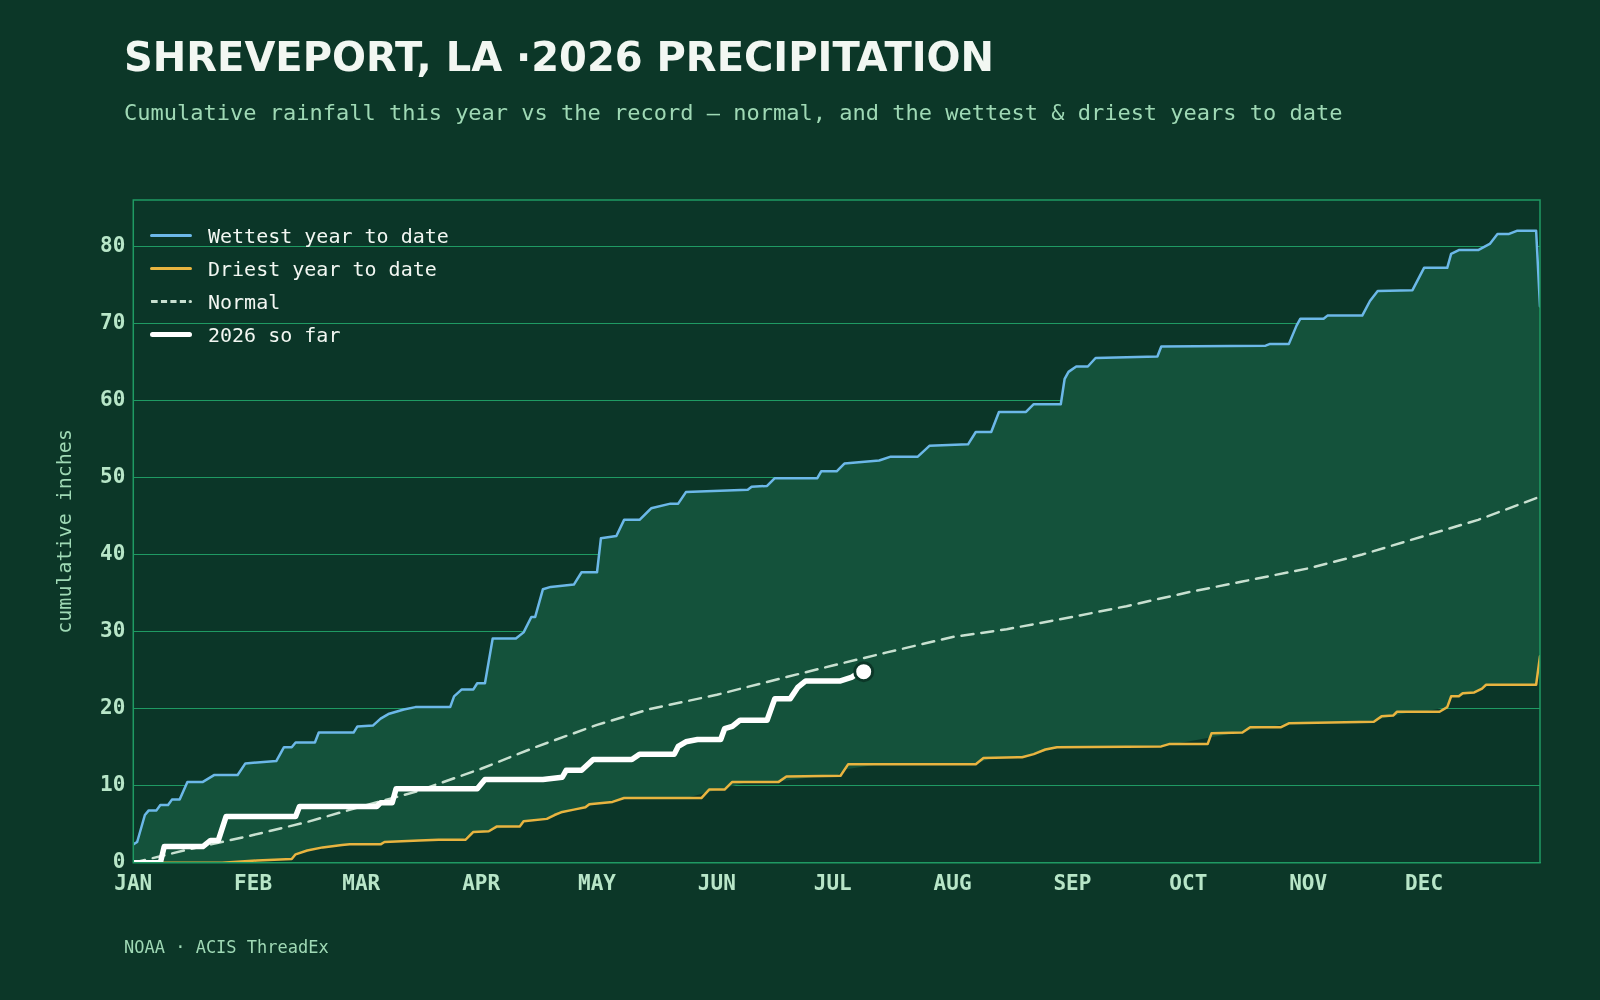 The image size is (1600, 1000). I want to click on legend-label: Driest year to date, so click(322, 268).